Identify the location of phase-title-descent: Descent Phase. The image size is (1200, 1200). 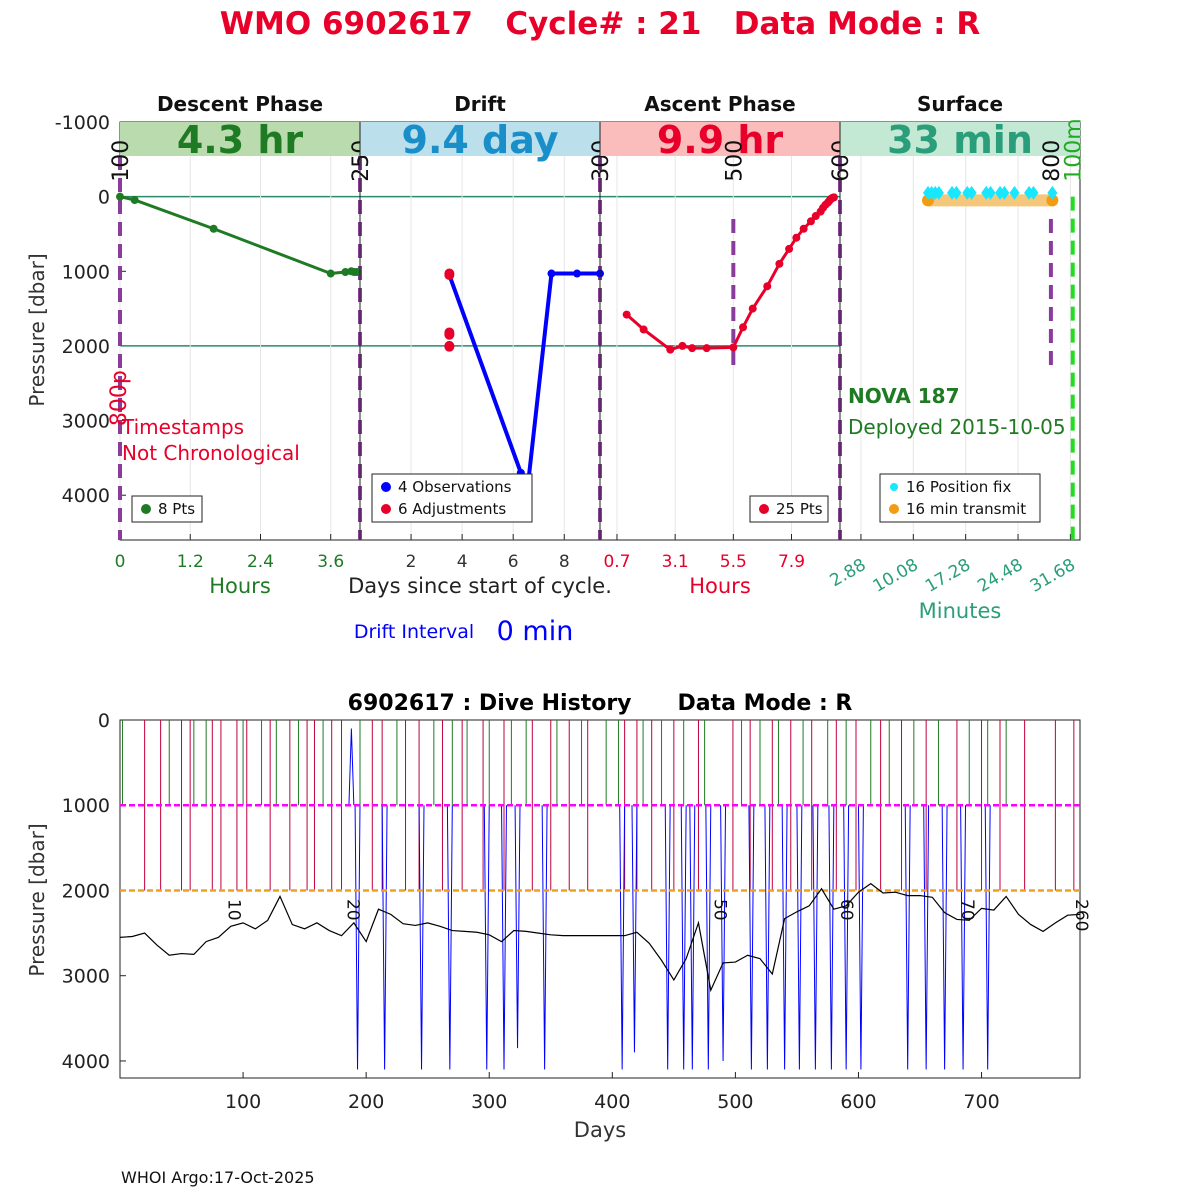
(240, 104).